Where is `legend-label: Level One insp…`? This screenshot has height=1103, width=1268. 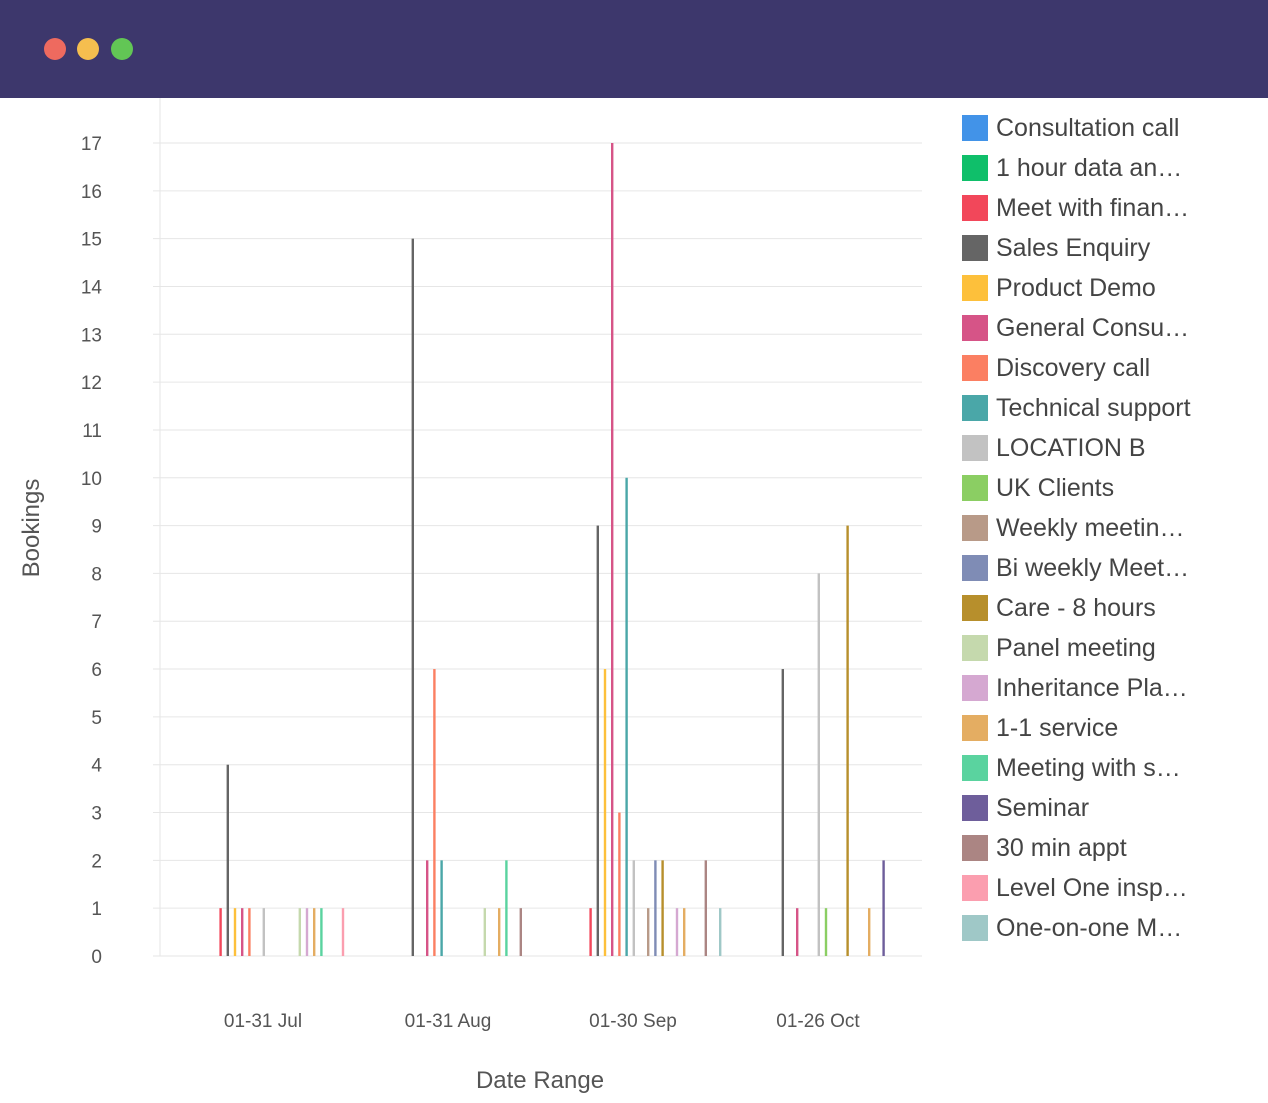 legend-label: Level One insp… is located at coordinates (1092, 887).